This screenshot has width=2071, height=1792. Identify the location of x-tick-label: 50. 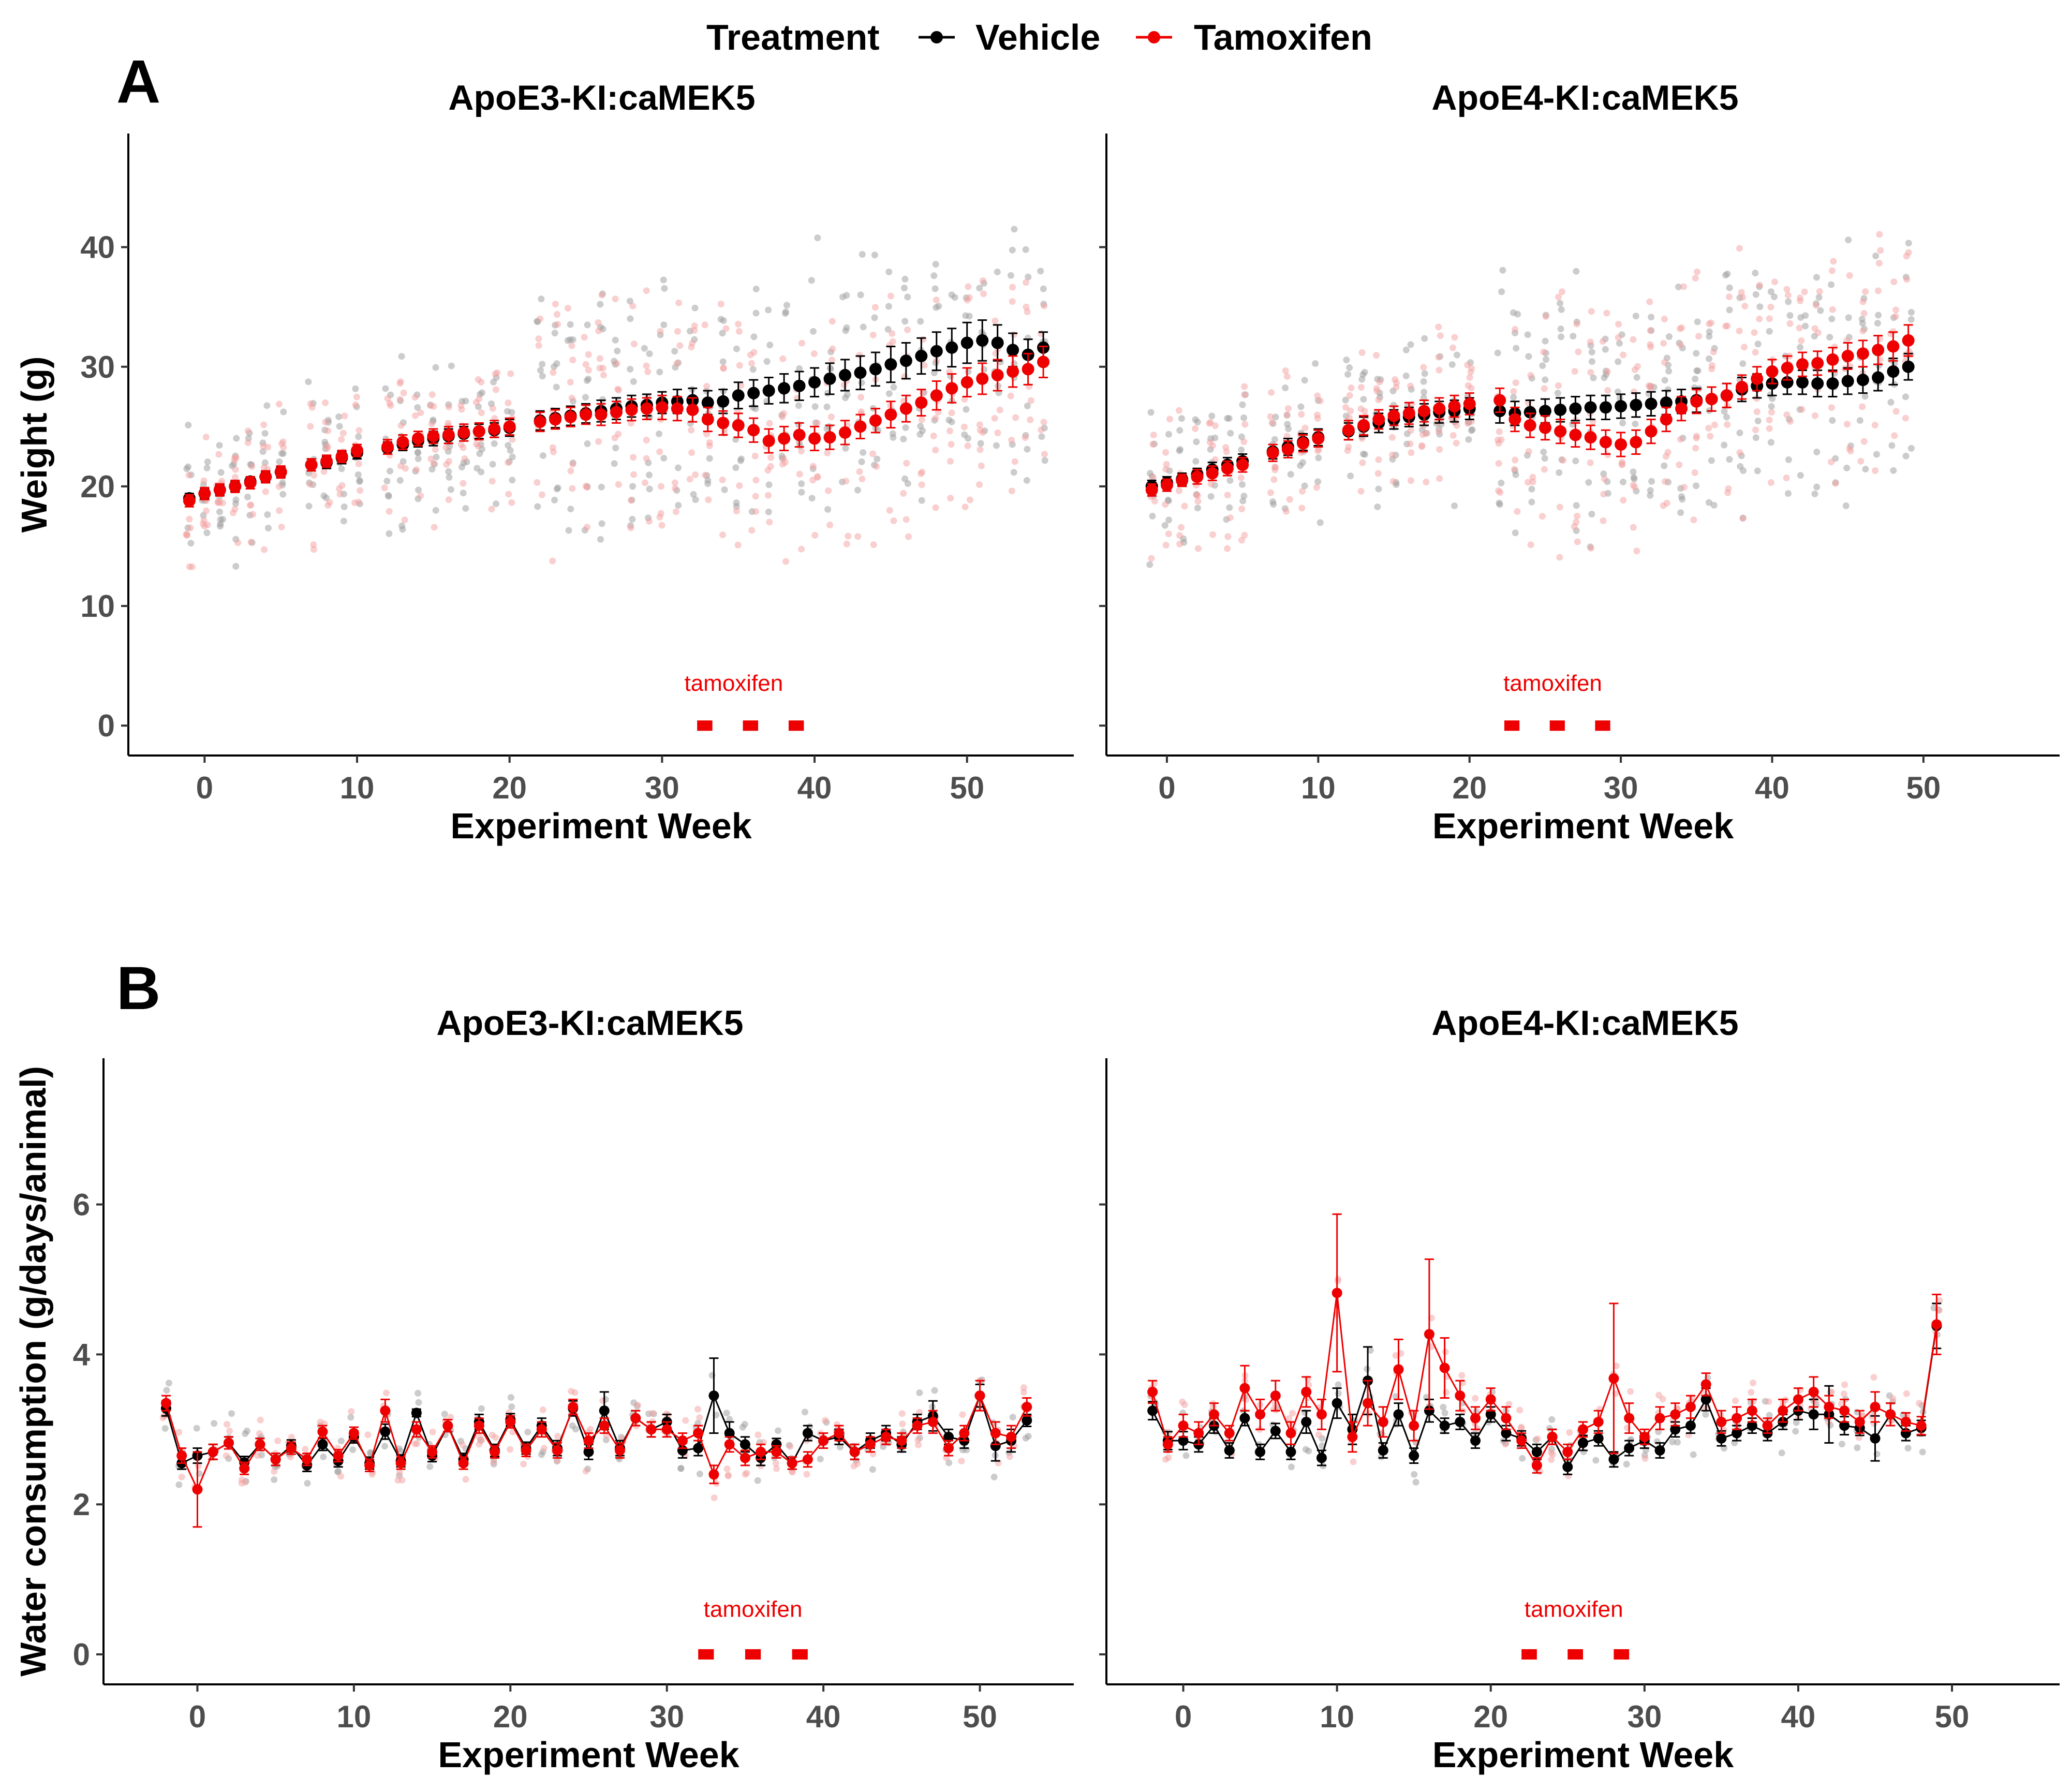
(980, 1717).